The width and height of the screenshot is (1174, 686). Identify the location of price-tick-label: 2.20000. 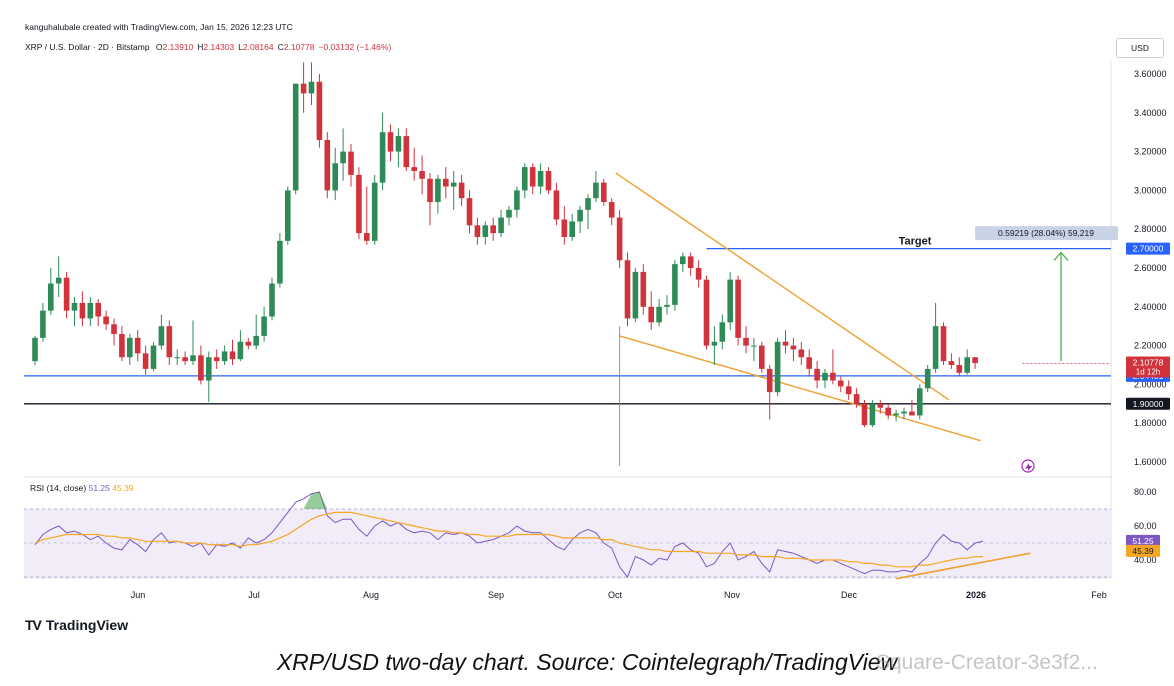
(1150, 346).